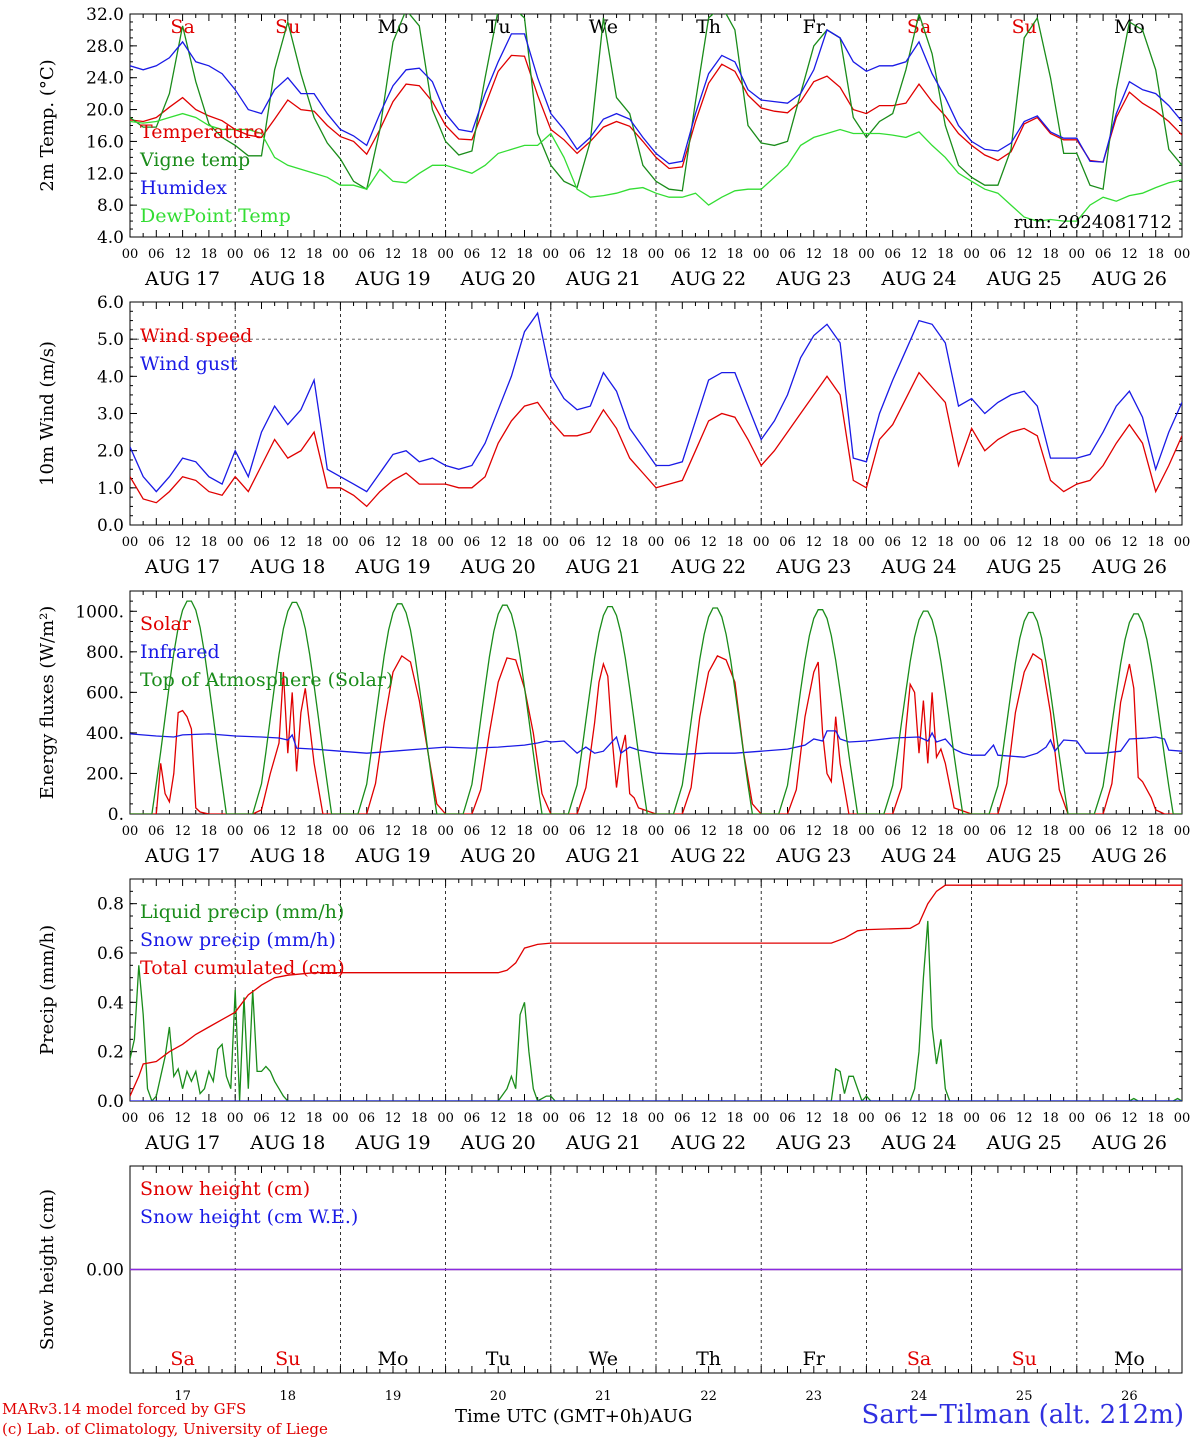 Image resolution: width=1194 pixels, height=1440 pixels. Describe the element at coordinates (105, 111) in the screenshot. I see `y-tick-label: 20.0` at that location.